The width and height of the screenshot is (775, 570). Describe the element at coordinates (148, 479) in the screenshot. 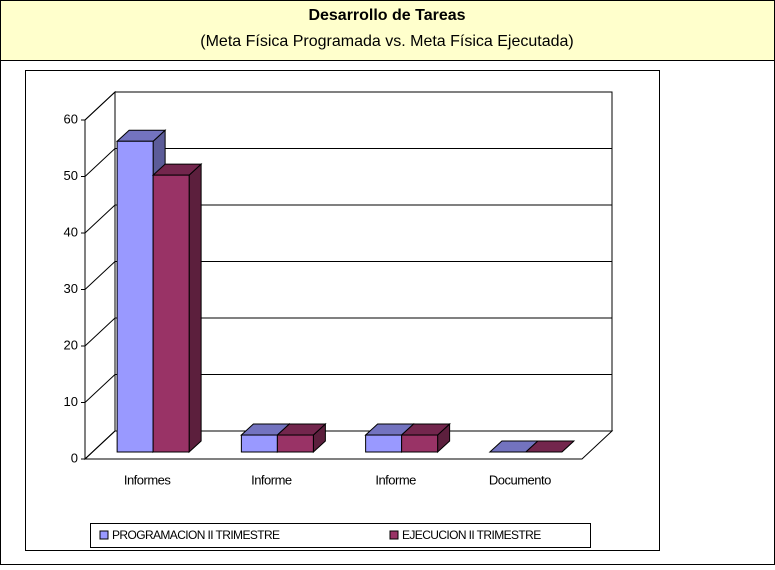

I see `x-tick-label: Informes` at that location.